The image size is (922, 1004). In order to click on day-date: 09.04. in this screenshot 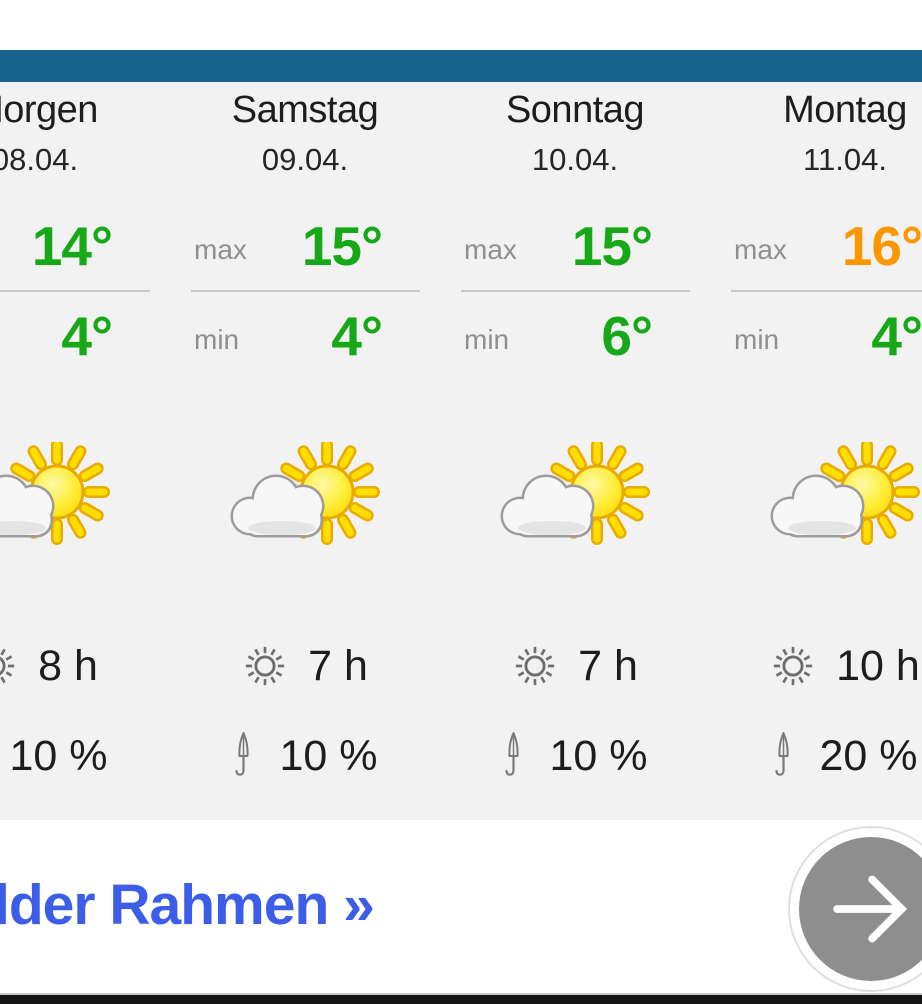, I will do `click(305, 159)`.